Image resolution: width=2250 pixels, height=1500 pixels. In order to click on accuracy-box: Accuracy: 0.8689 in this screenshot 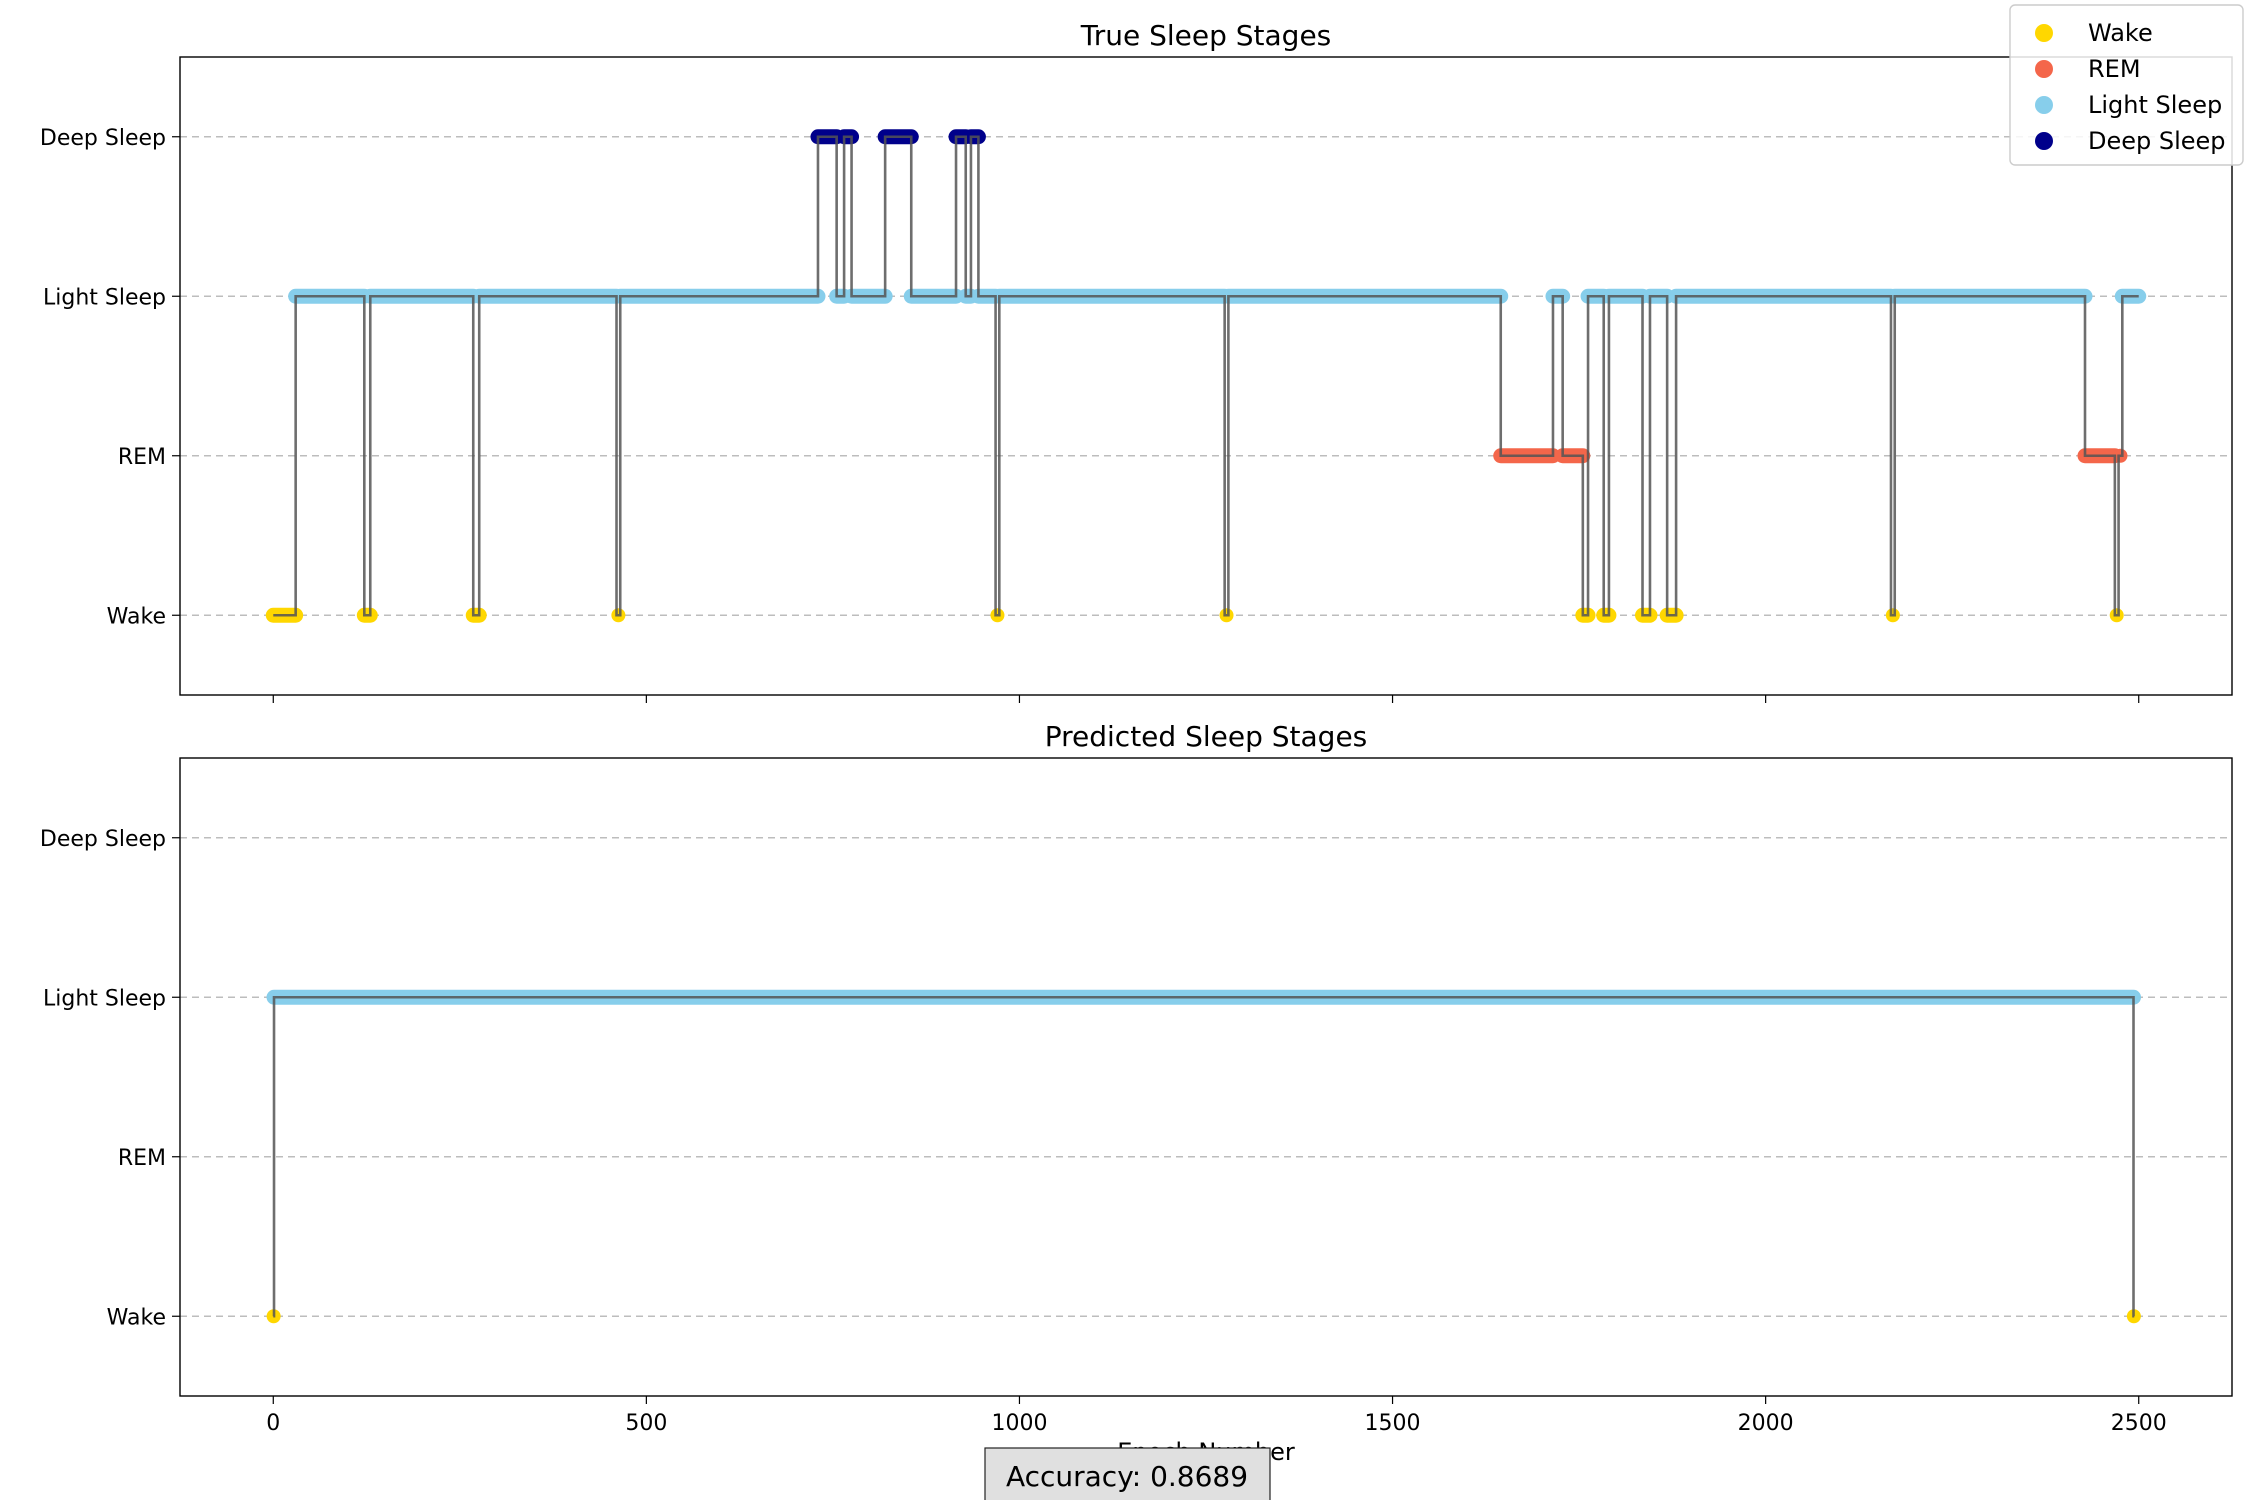, I will do `click(1127, 1473)`.